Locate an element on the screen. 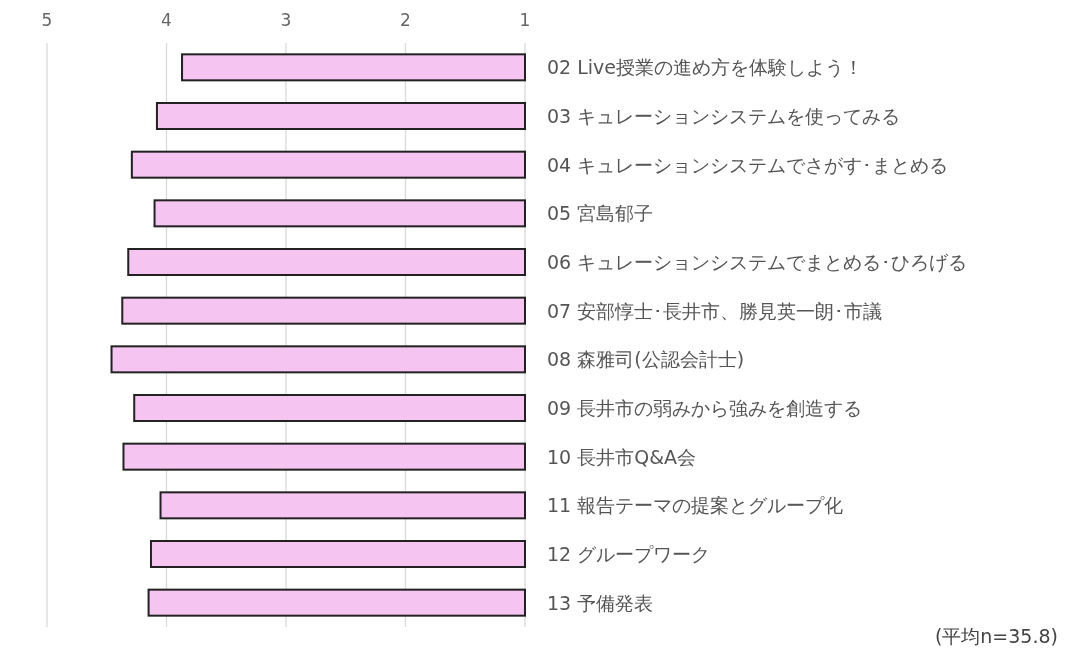 This screenshot has height=650, width=1068. text: (平均n=35.8) is located at coordinates (996, 636).